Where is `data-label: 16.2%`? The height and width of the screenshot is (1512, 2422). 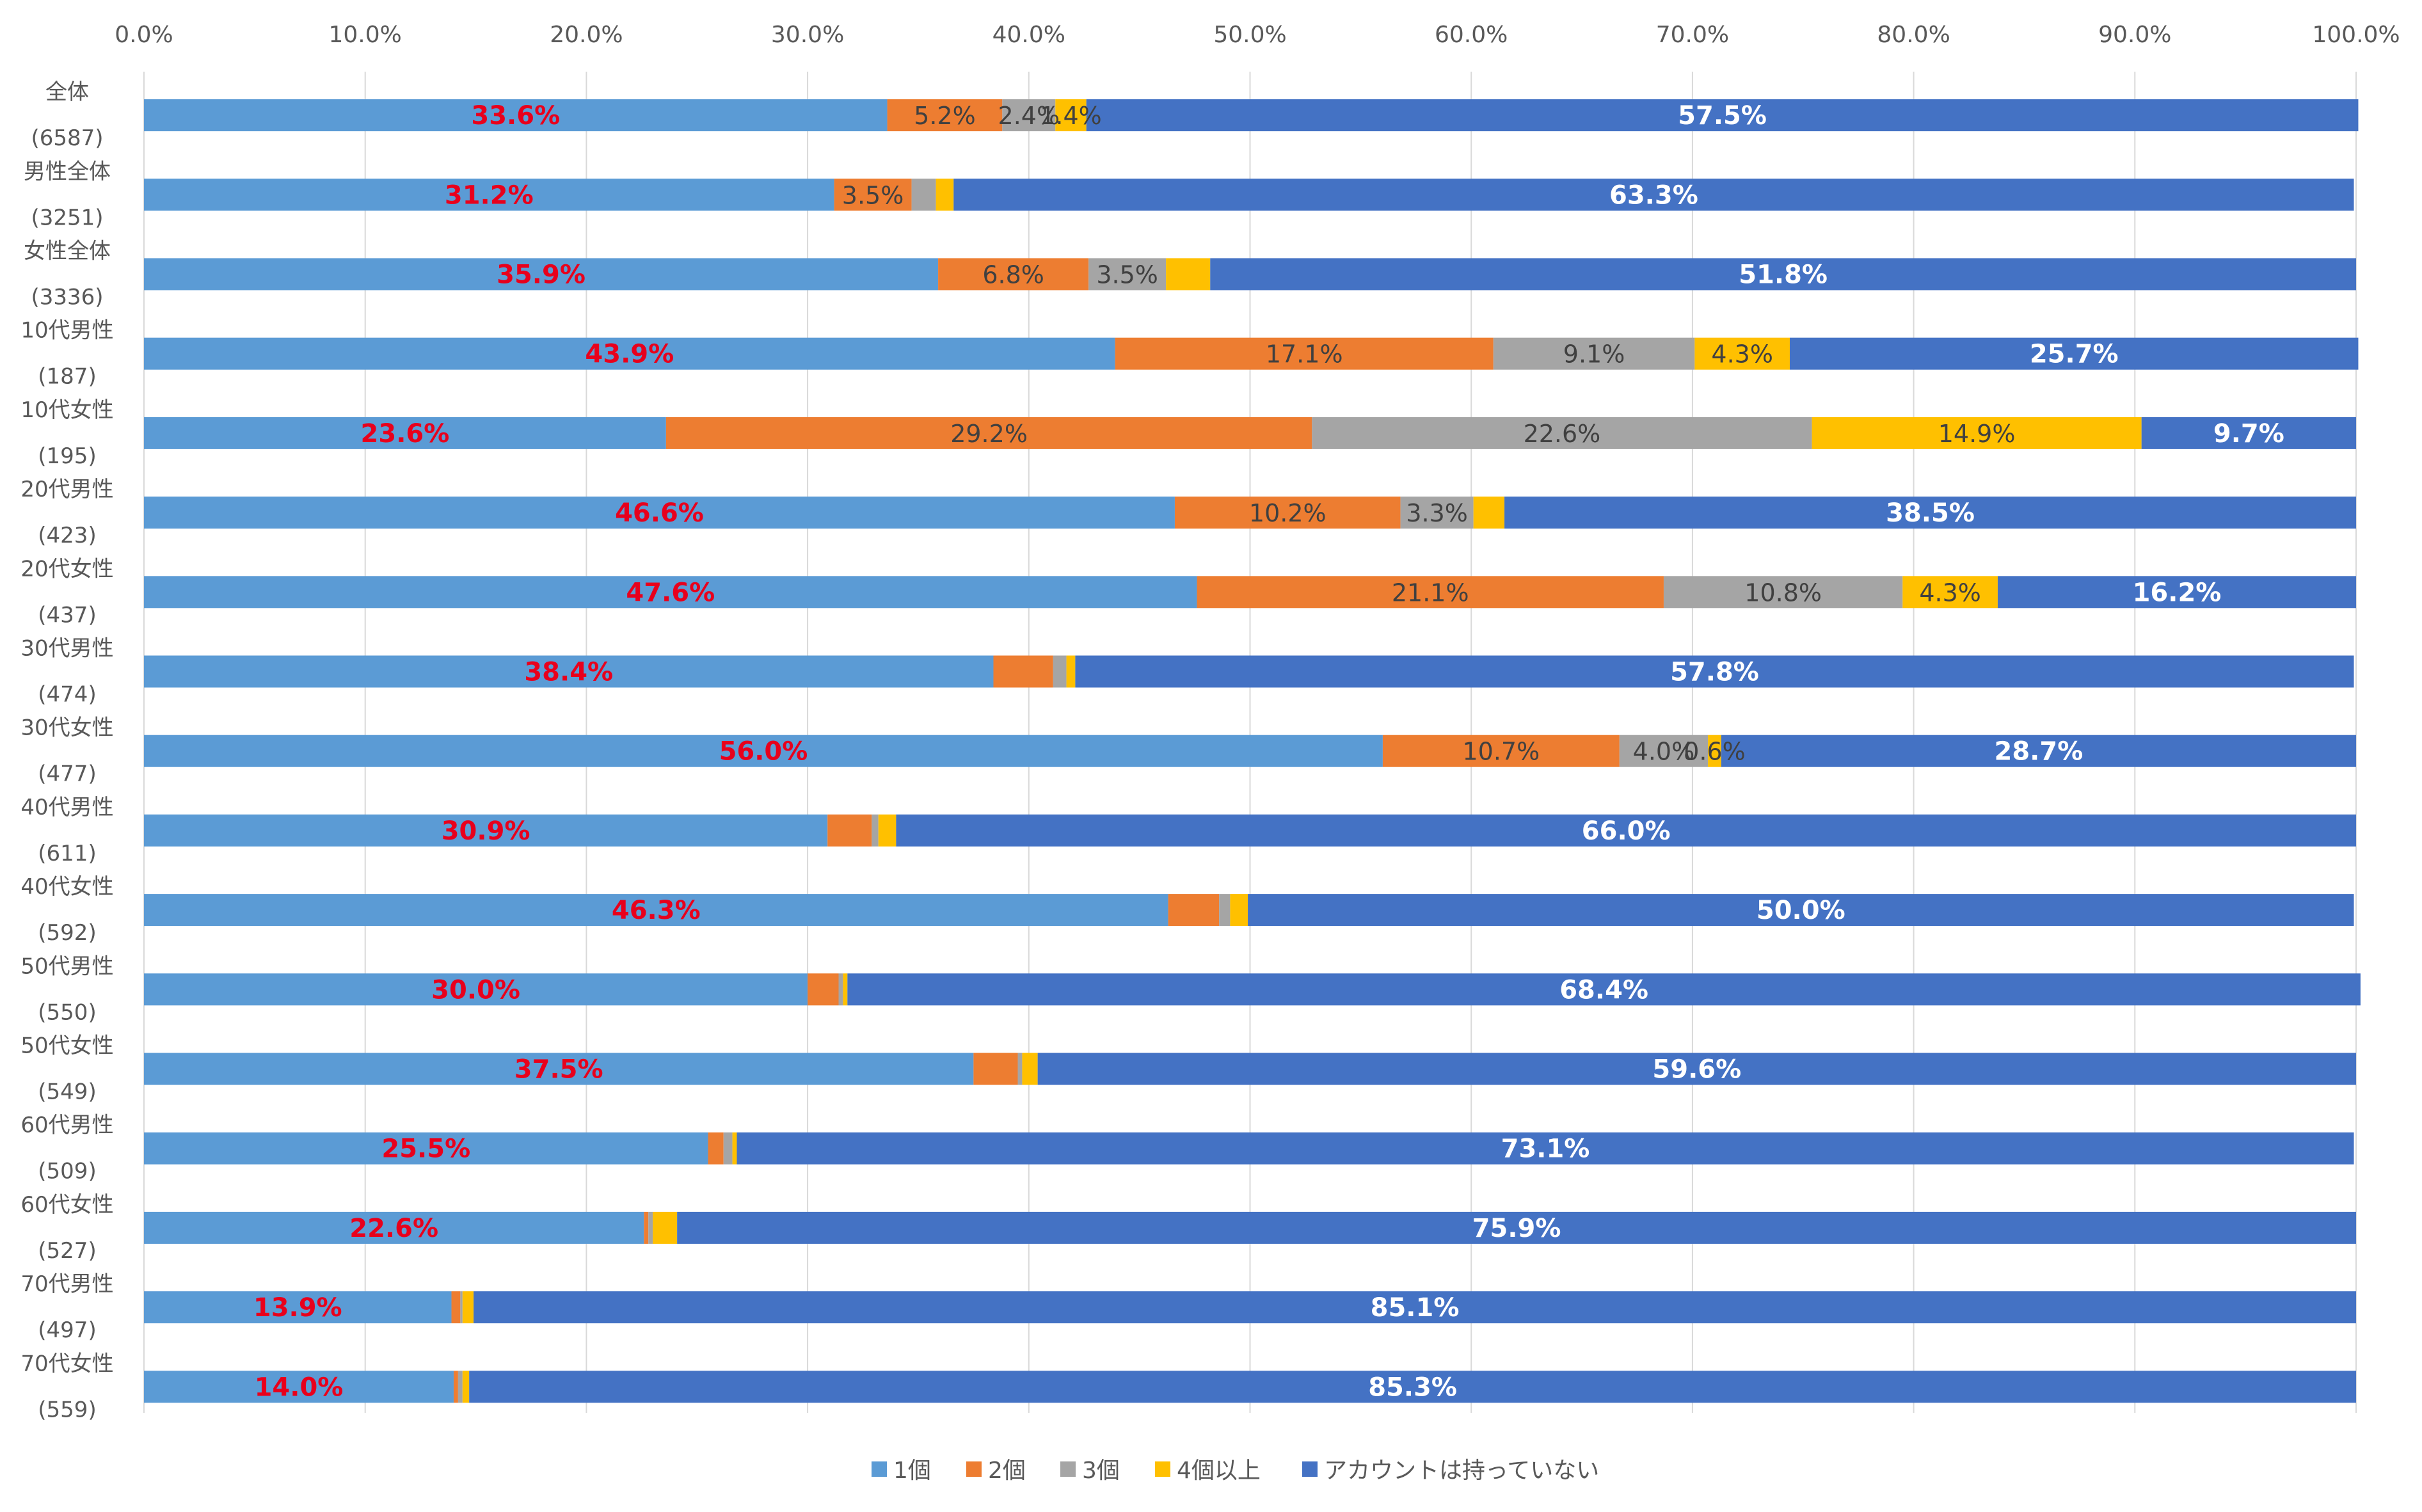
data-label: 16.2% is located at coordinates (2177, 592).